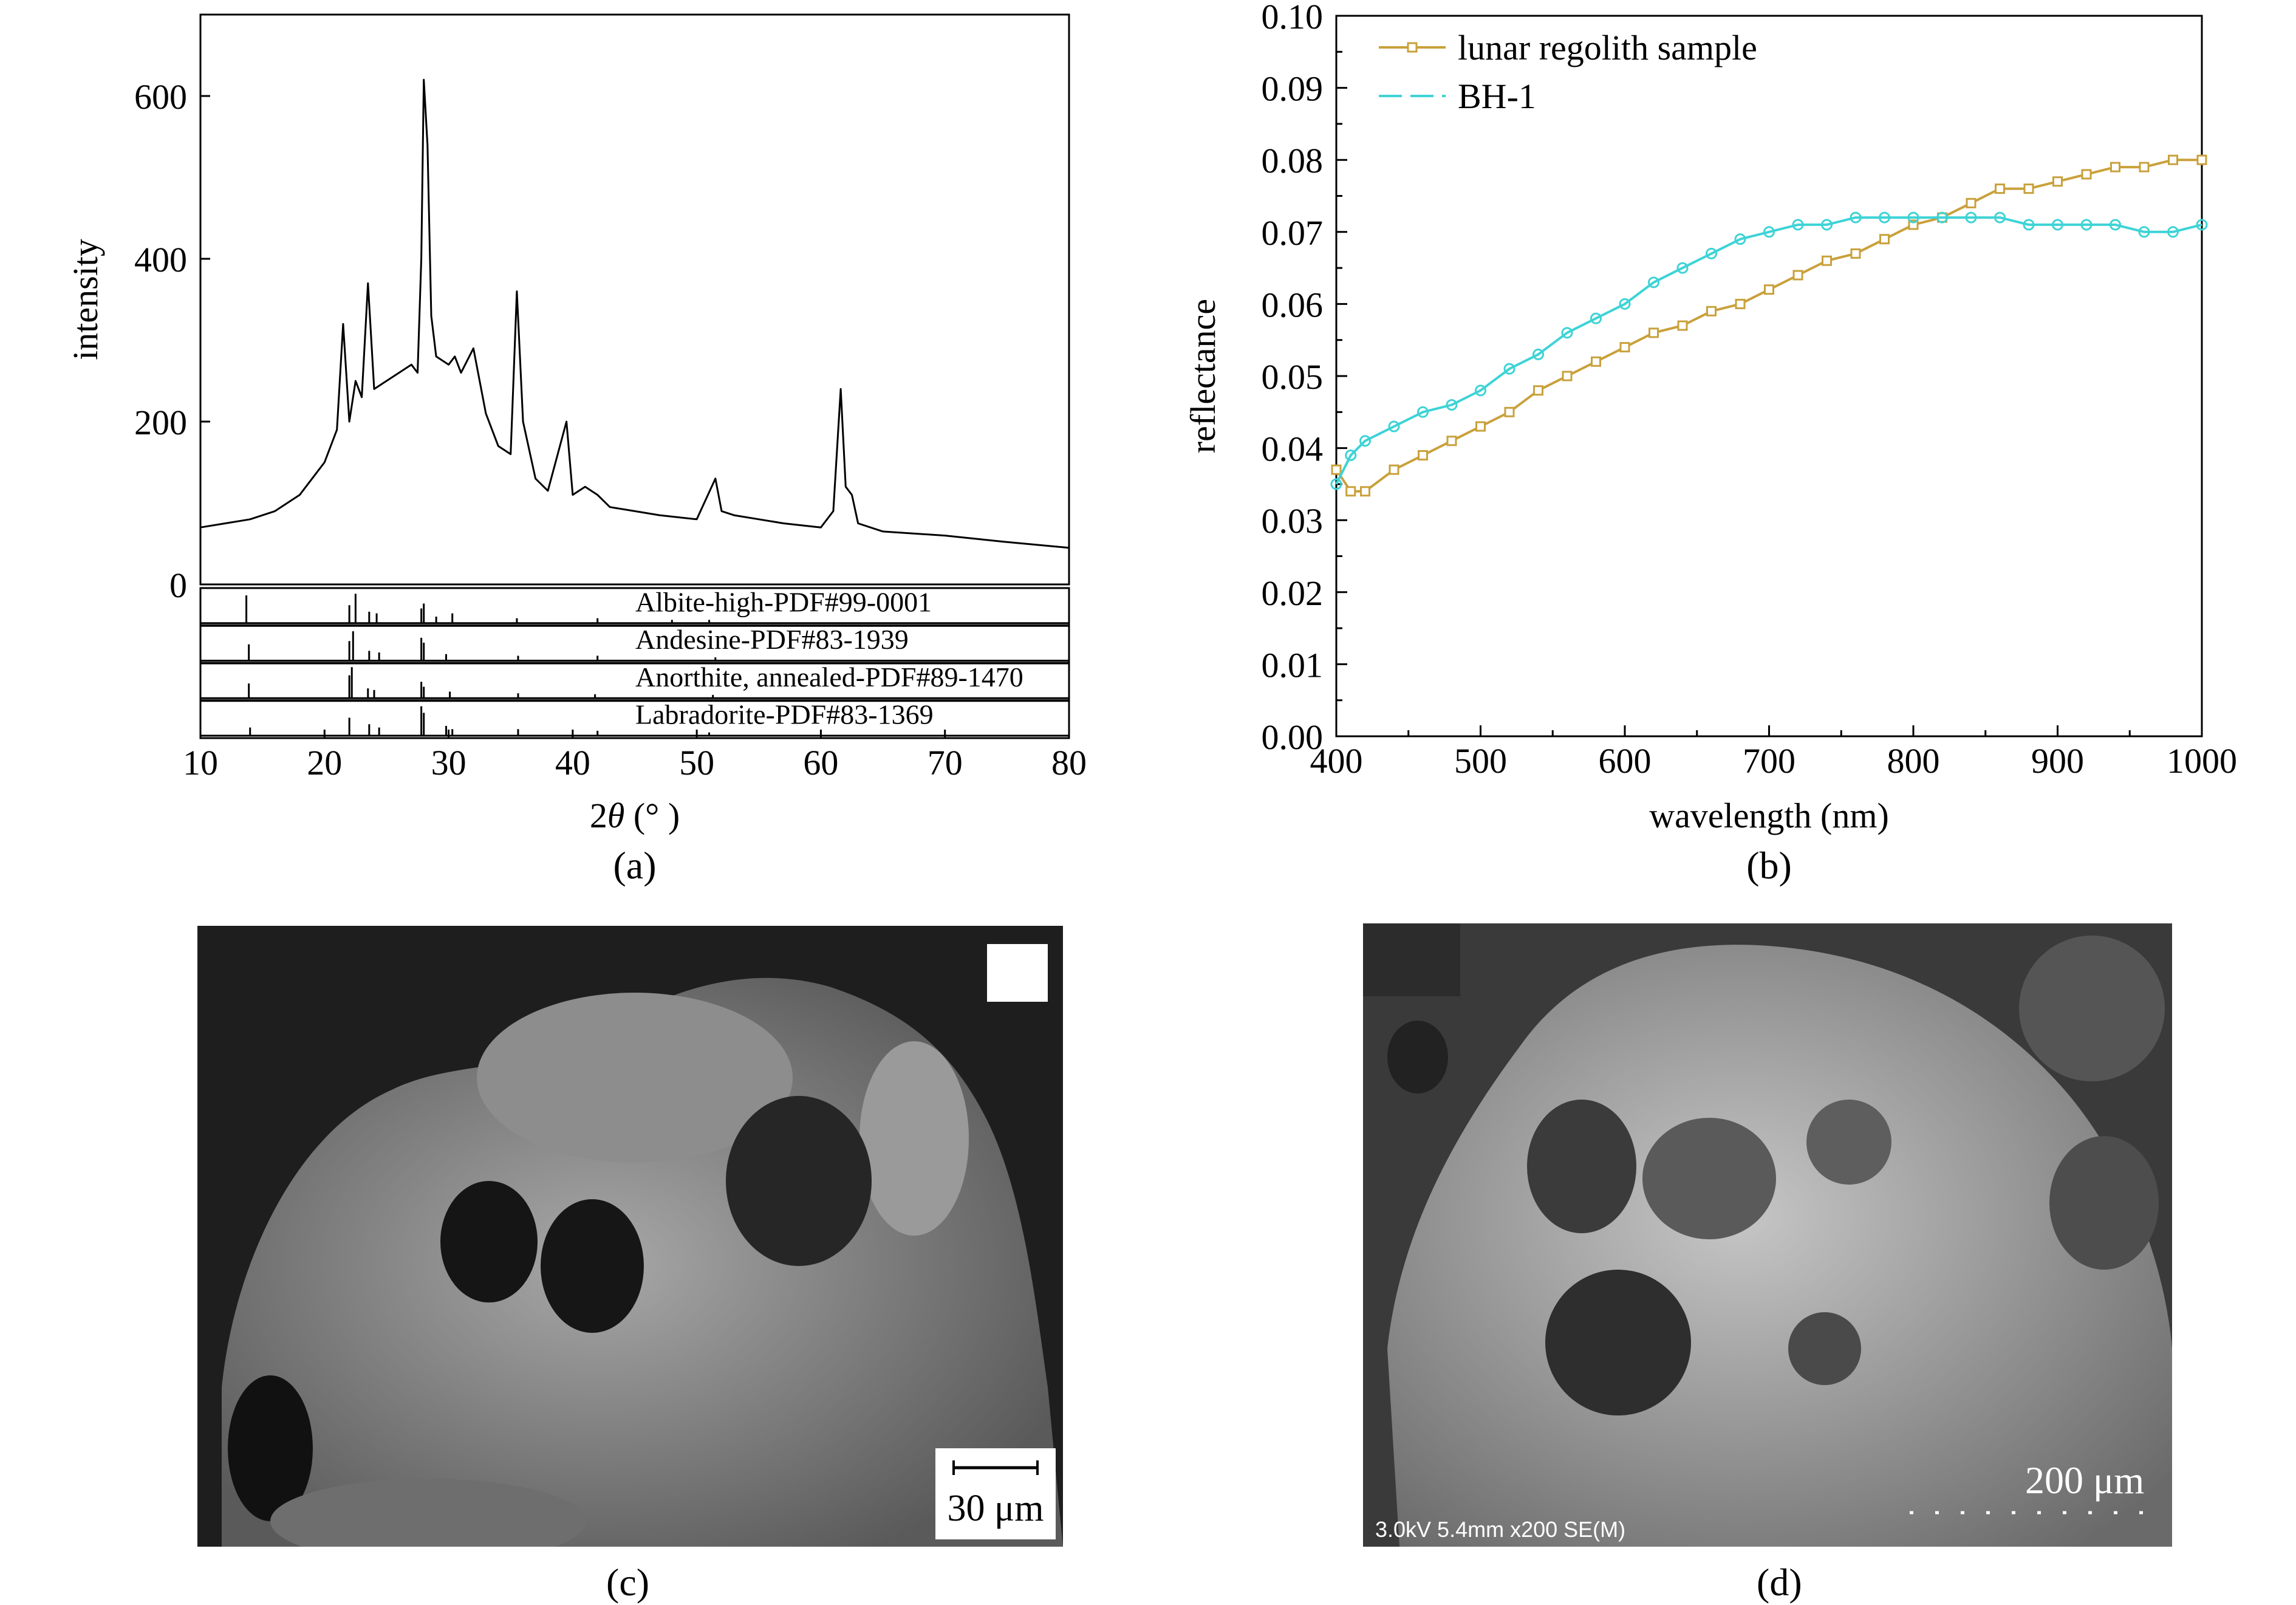  I want to click on reference-label: Andesine-PDF#83-1939, so click(772, 639).